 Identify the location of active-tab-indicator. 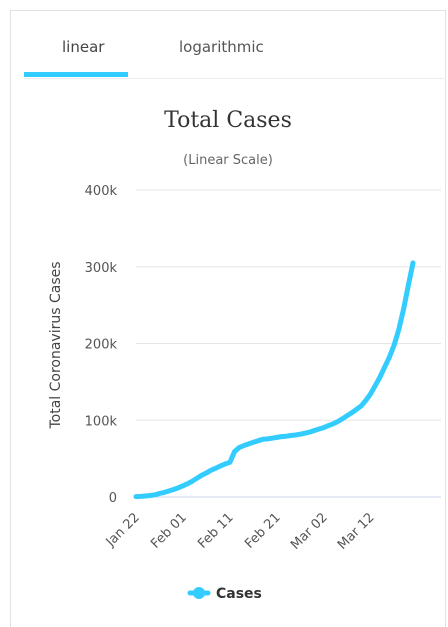
(76, 74).